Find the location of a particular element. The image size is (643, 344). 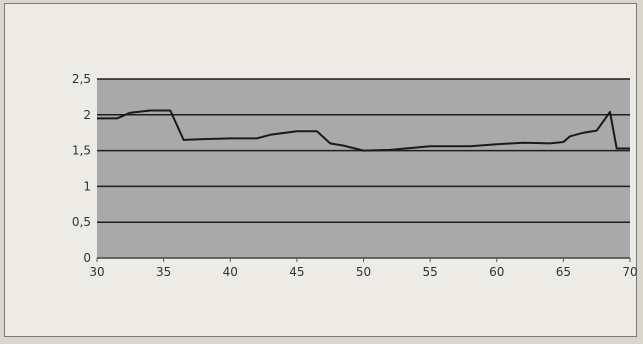

x-tick-label: 55 is located at coordinates (429, 272).